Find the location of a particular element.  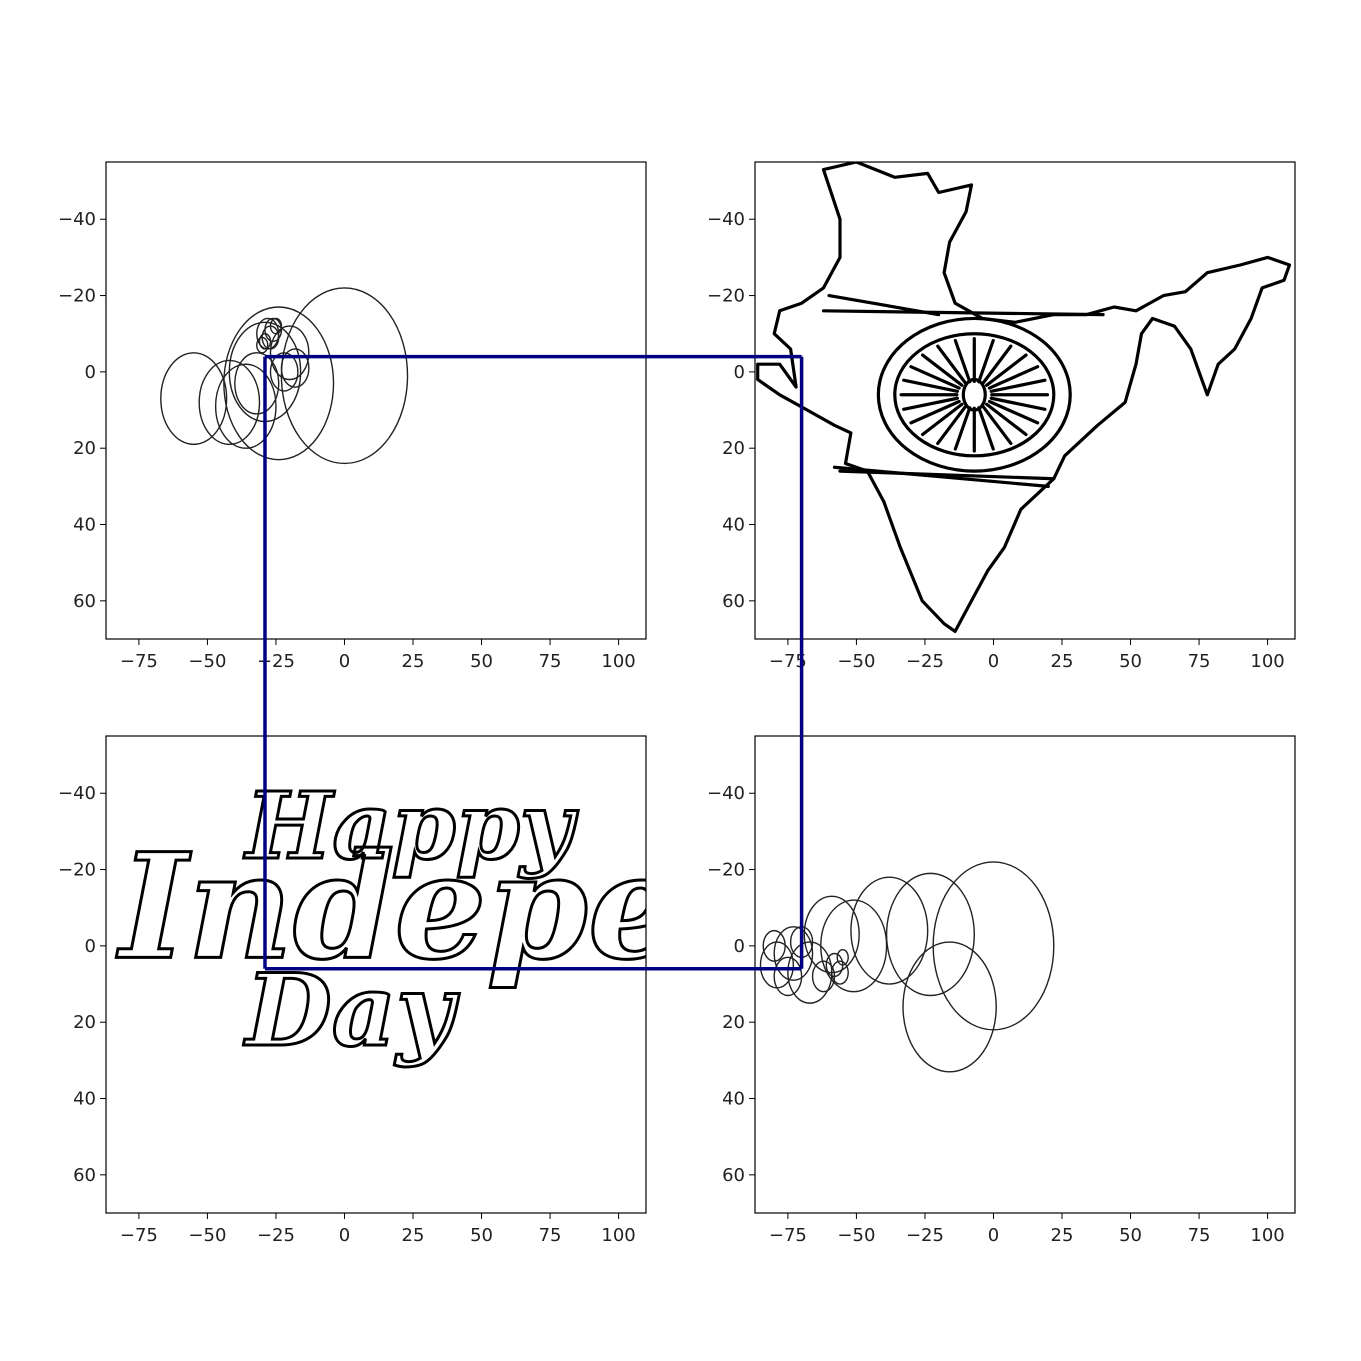

map-inner-stroke is located at coordinates (963, 313).